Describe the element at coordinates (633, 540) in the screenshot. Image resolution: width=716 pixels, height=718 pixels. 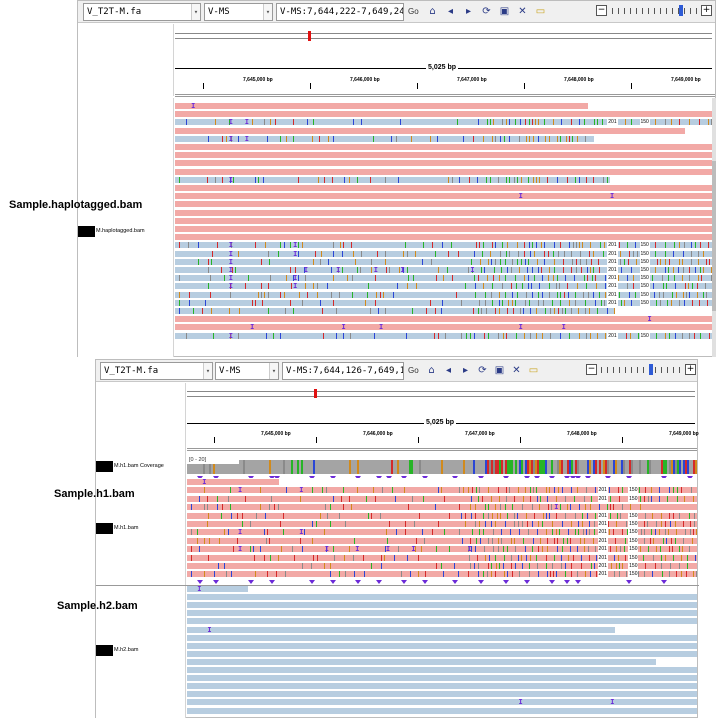
I see `deletion-label: 150` at that location.